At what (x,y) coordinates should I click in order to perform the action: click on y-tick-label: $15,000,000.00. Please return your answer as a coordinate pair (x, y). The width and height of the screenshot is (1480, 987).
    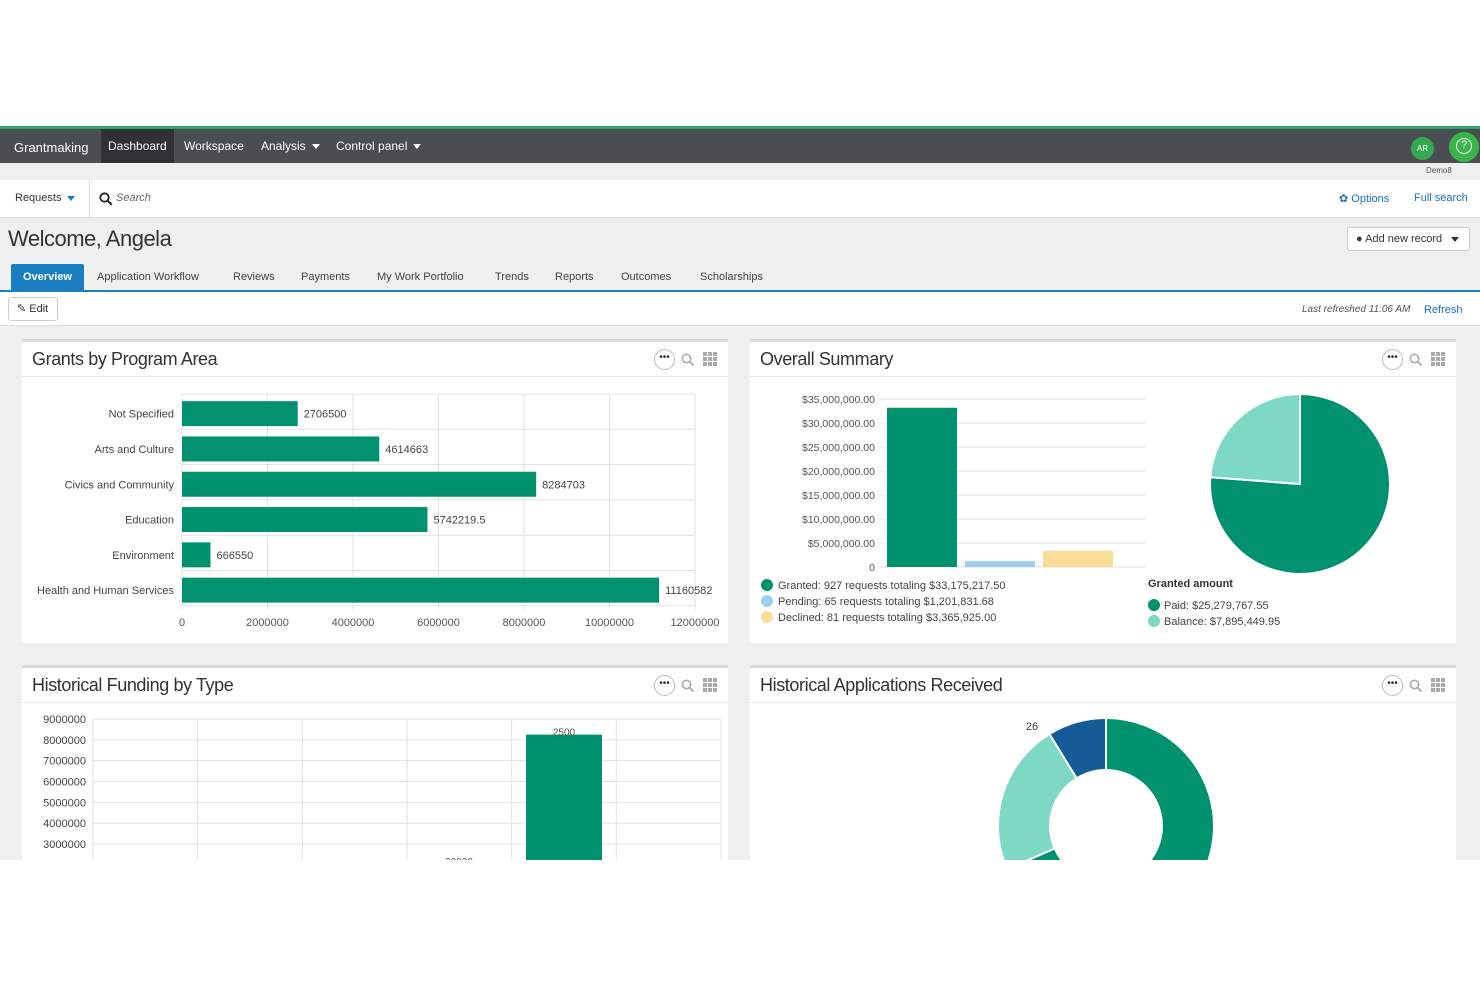
    Looking at the image, I should click on (838, 496).